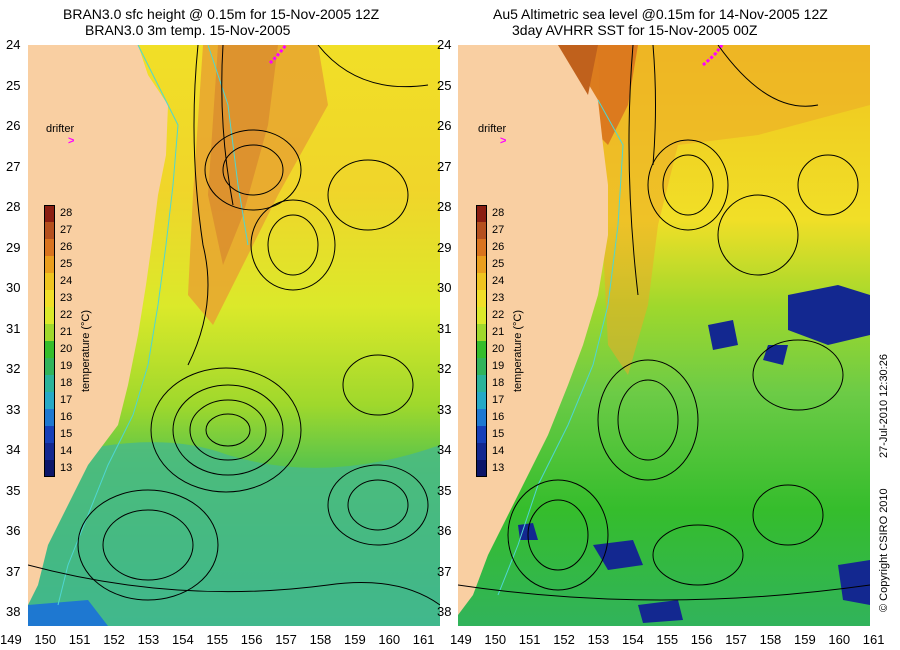  Describe the element at coordinates (13, 206) in the screenshot. I see `lat-tick-label: 28` at that location.